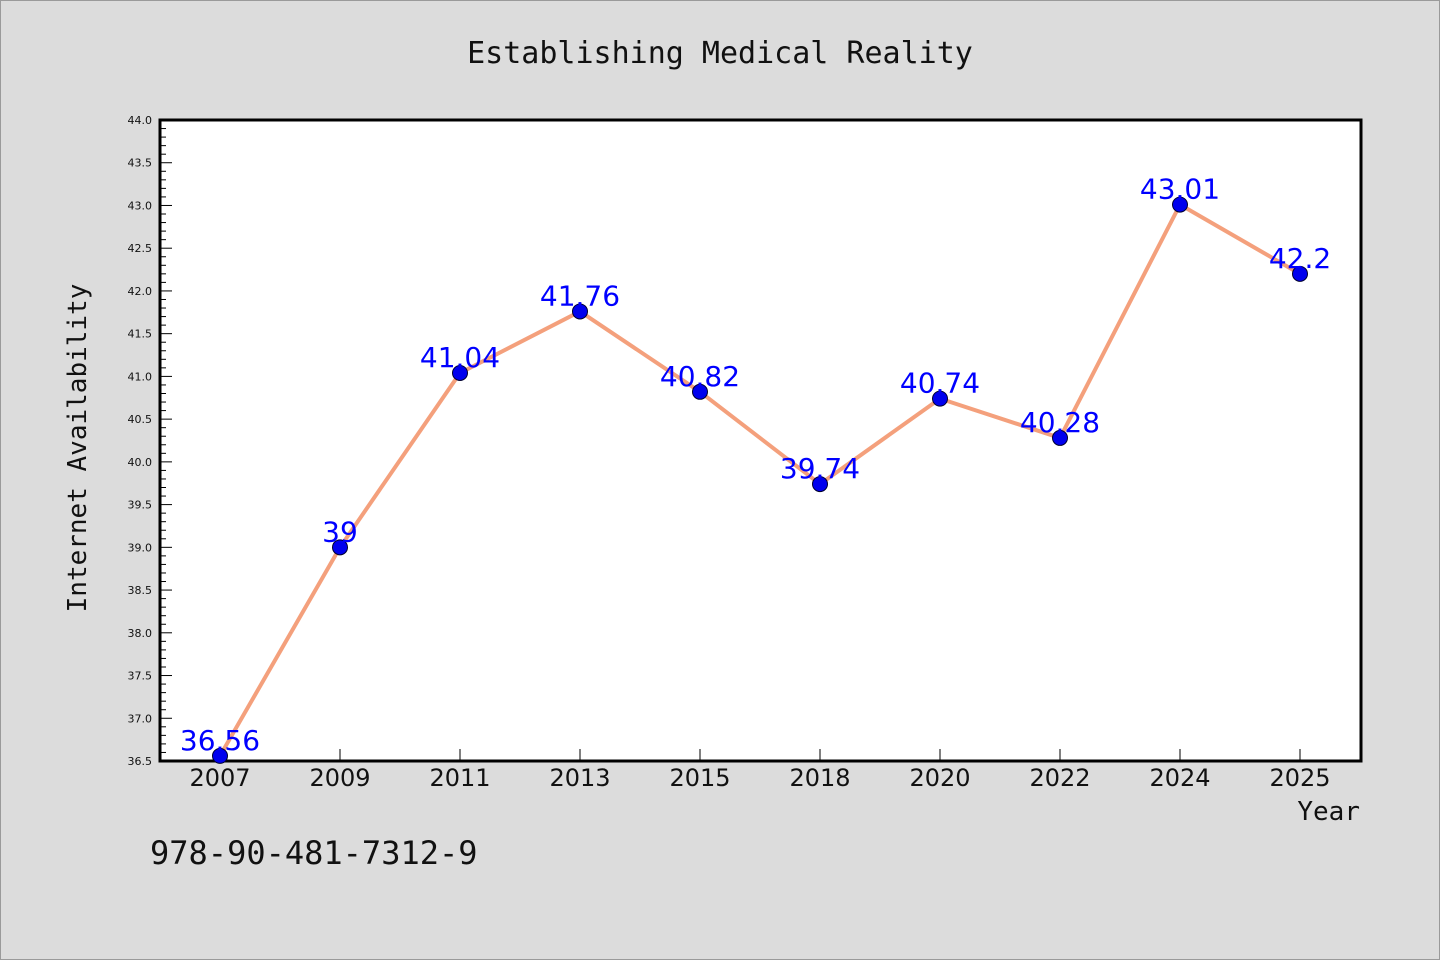 This screenshot has height=960, width=1440. What do you see at coordinates (1060, 422) in the screenshot?
I see `data-label: 40.28` at bounding box center [1060, 422].